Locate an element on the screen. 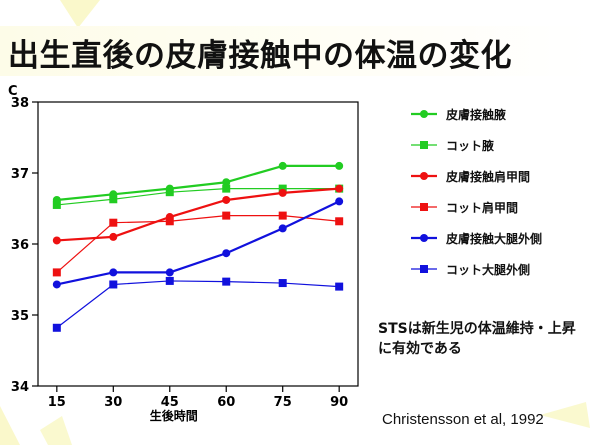 Image resolution: width=590 pixels, height=445 pixels. x-tick-label: 30 is located at coordinates (113, 402).